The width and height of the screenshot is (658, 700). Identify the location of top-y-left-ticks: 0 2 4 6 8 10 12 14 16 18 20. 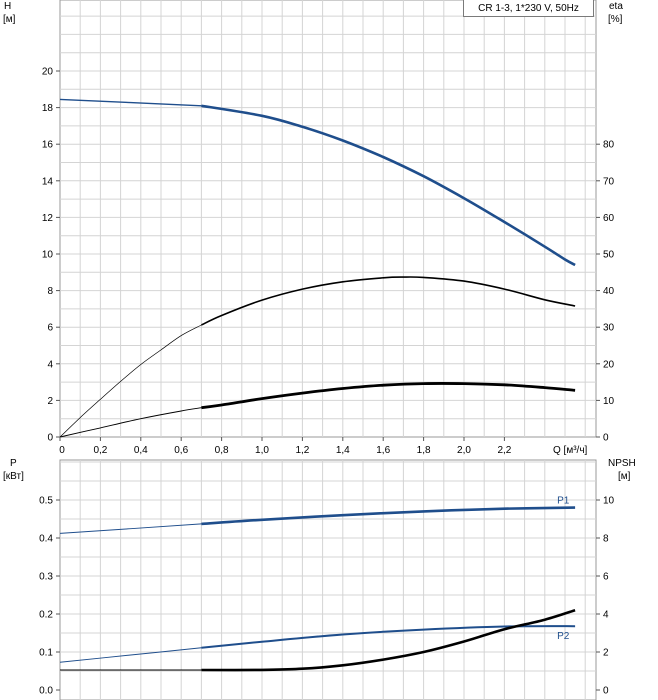
(51, 255).